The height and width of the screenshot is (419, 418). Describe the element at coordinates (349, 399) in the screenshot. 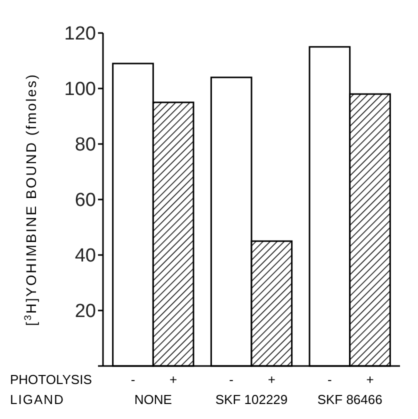

I see `x-tick-label: SKF 86466` at that location.